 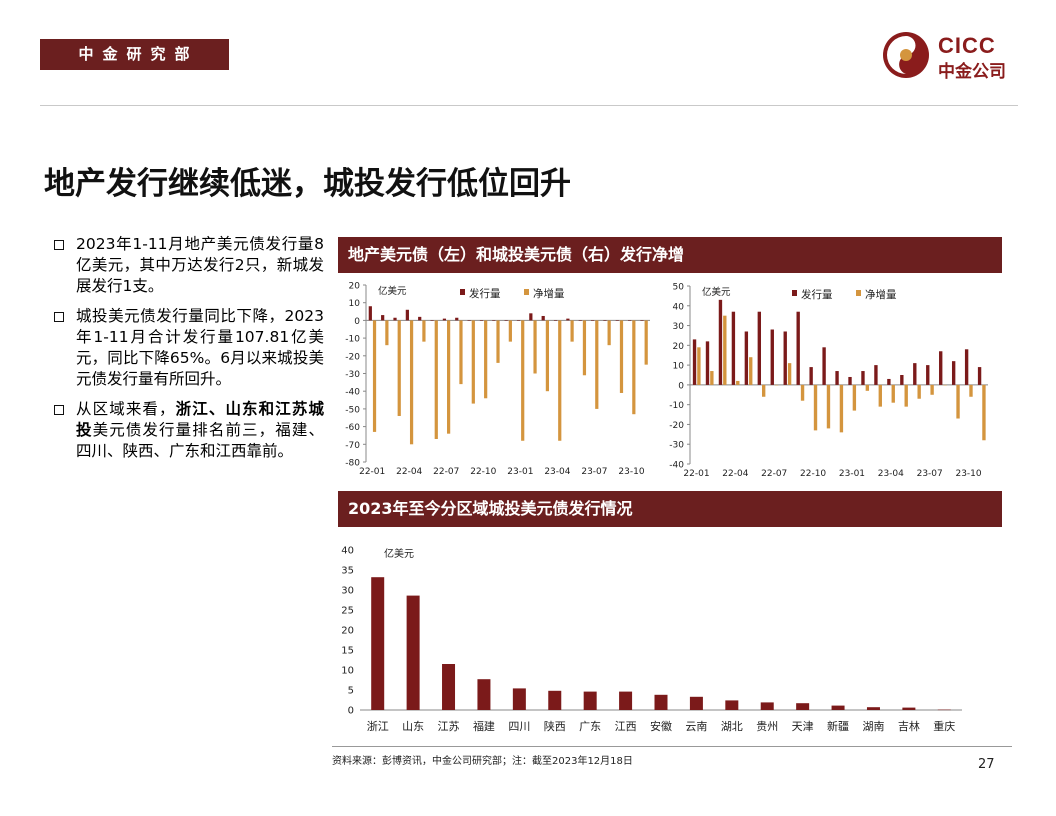 I want to click on y-tick-label: -80, so click(x=352, y=464).